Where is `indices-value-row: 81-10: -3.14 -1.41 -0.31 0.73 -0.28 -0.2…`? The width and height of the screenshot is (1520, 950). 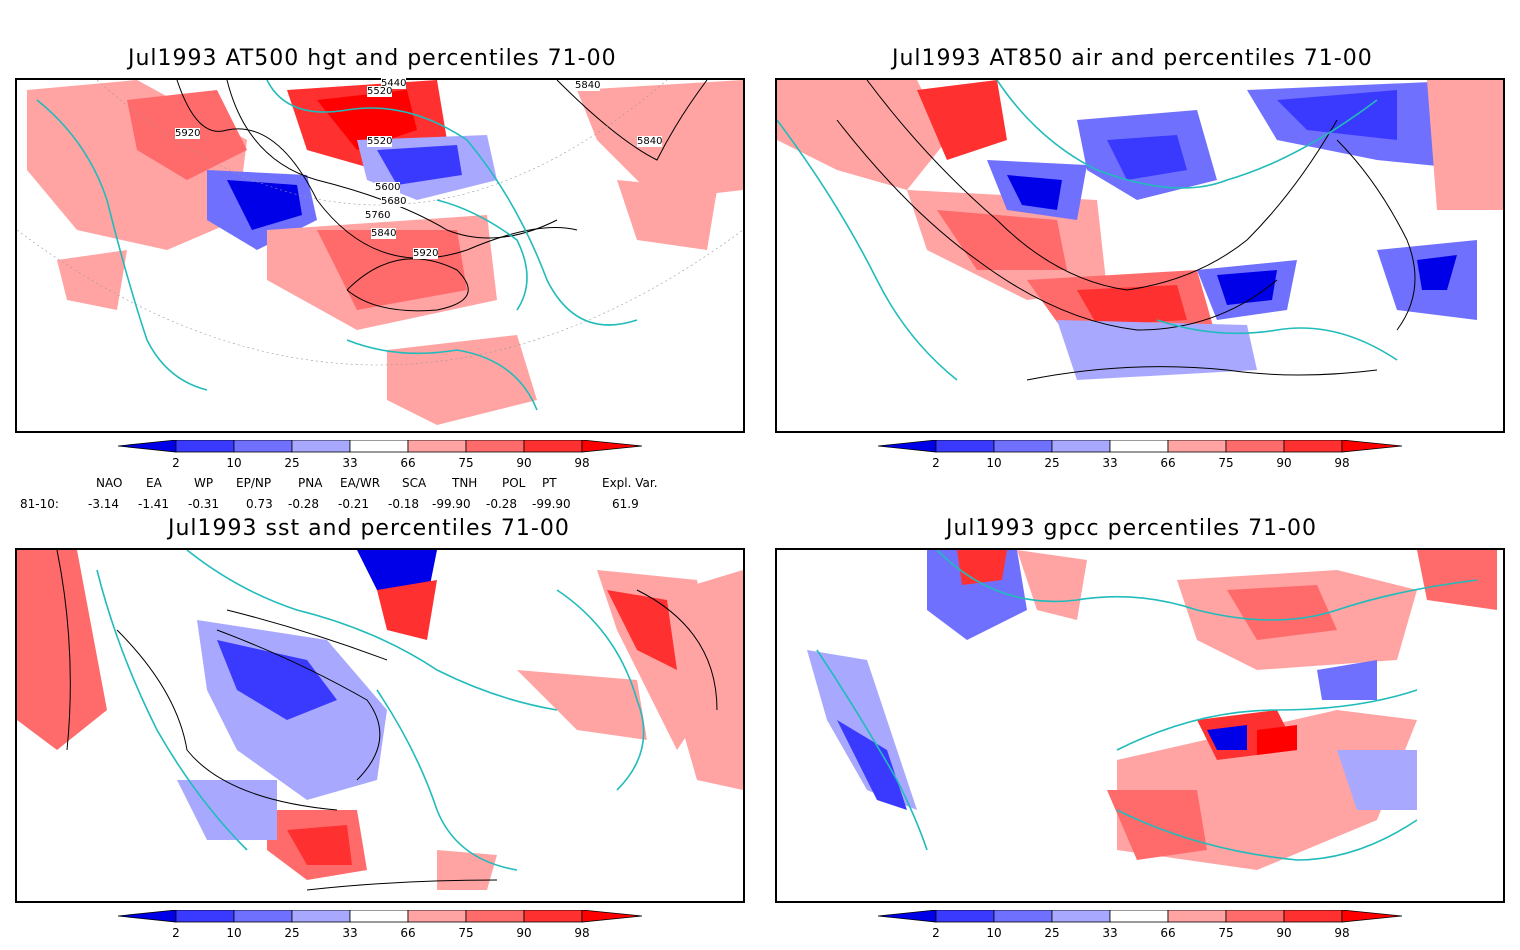 indices-value-row: 81-10: -3.14 -1.41 -0.31 0.73 -0.28 -0.2… is located at coordinates (350, 505).